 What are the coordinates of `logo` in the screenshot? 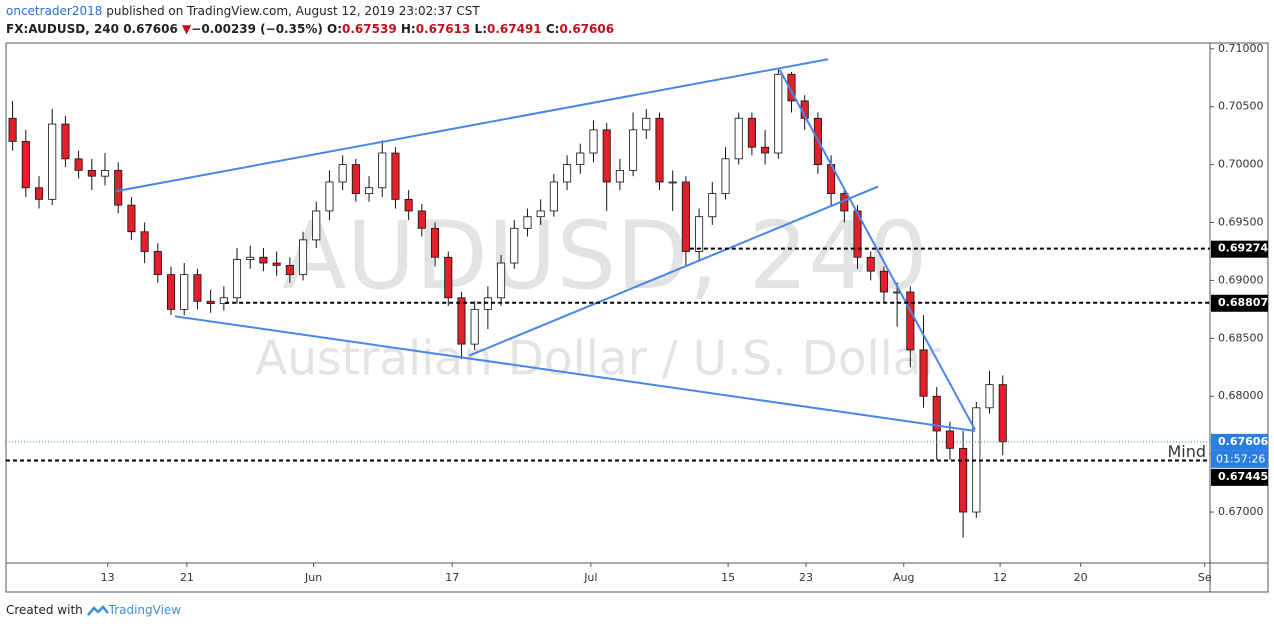 It's located at (97, 610).